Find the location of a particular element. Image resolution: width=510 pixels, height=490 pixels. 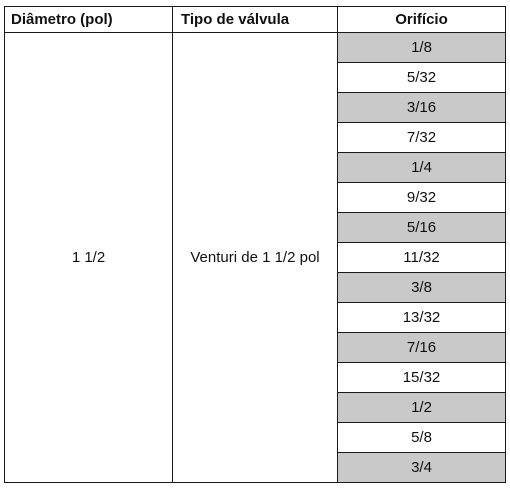

header-valve-type: Tipo de válvula is located at coordinates (255, 19).